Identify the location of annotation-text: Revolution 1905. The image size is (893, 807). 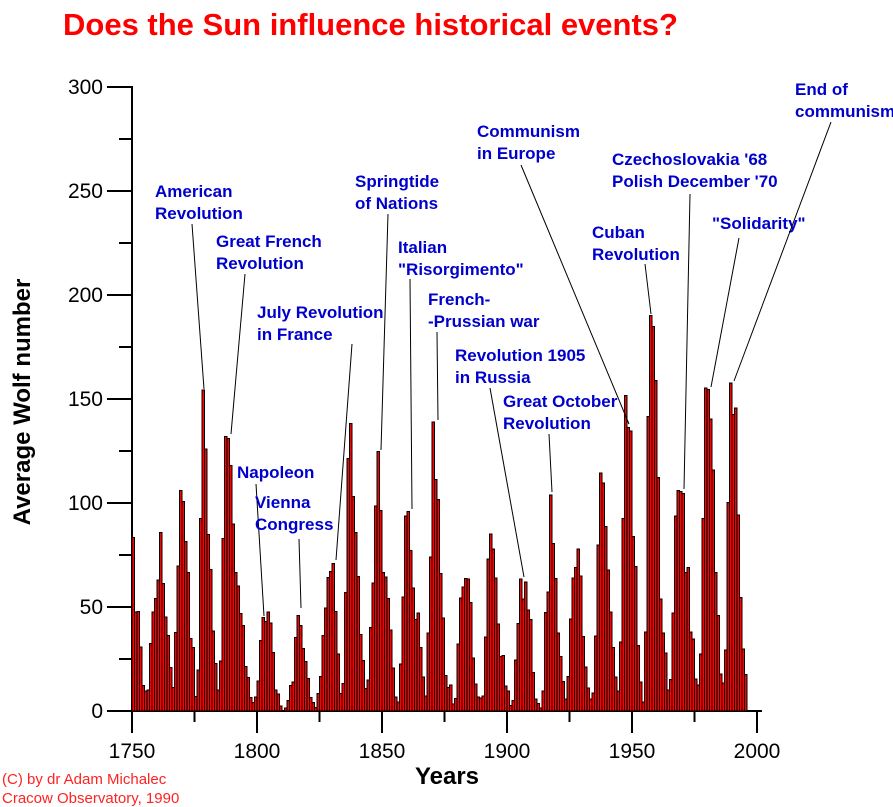
(520, 355).